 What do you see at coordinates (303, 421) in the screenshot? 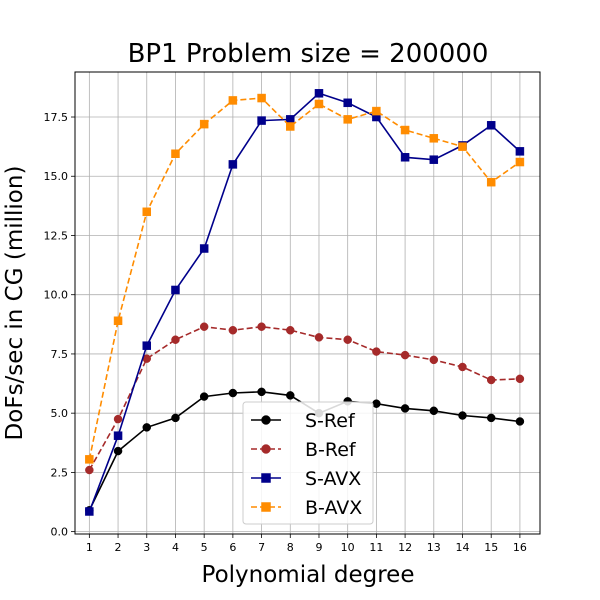
I see `legend-item-s-ref: S-Ref` at bounding box center [303, 421].